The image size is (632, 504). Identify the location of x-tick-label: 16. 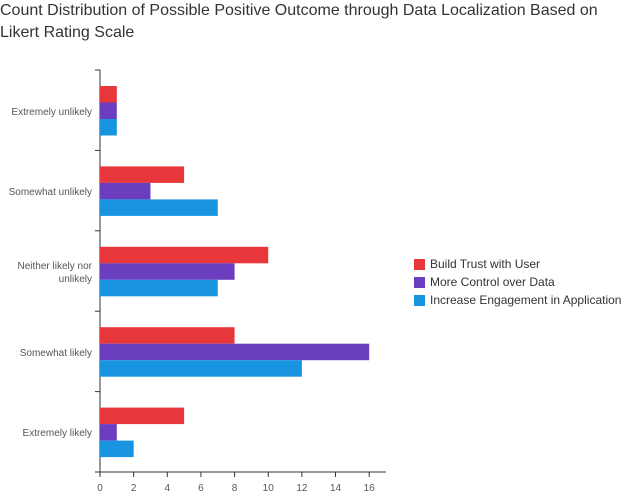
(370, 488).